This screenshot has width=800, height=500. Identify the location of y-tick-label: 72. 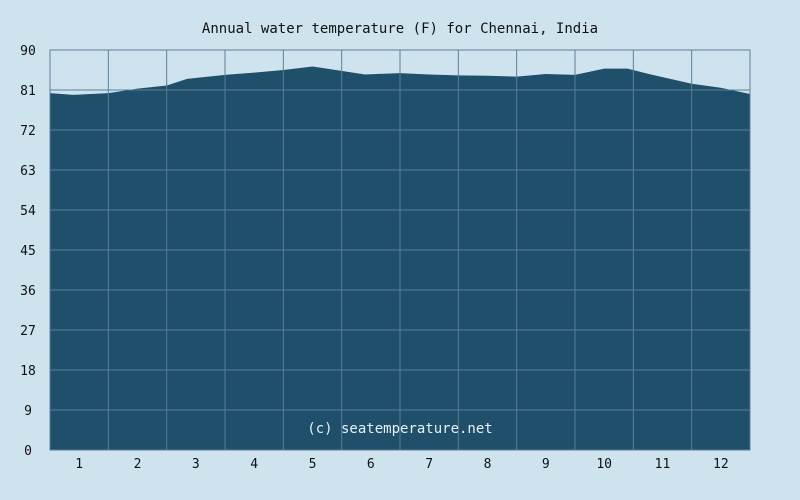
(28, 131).